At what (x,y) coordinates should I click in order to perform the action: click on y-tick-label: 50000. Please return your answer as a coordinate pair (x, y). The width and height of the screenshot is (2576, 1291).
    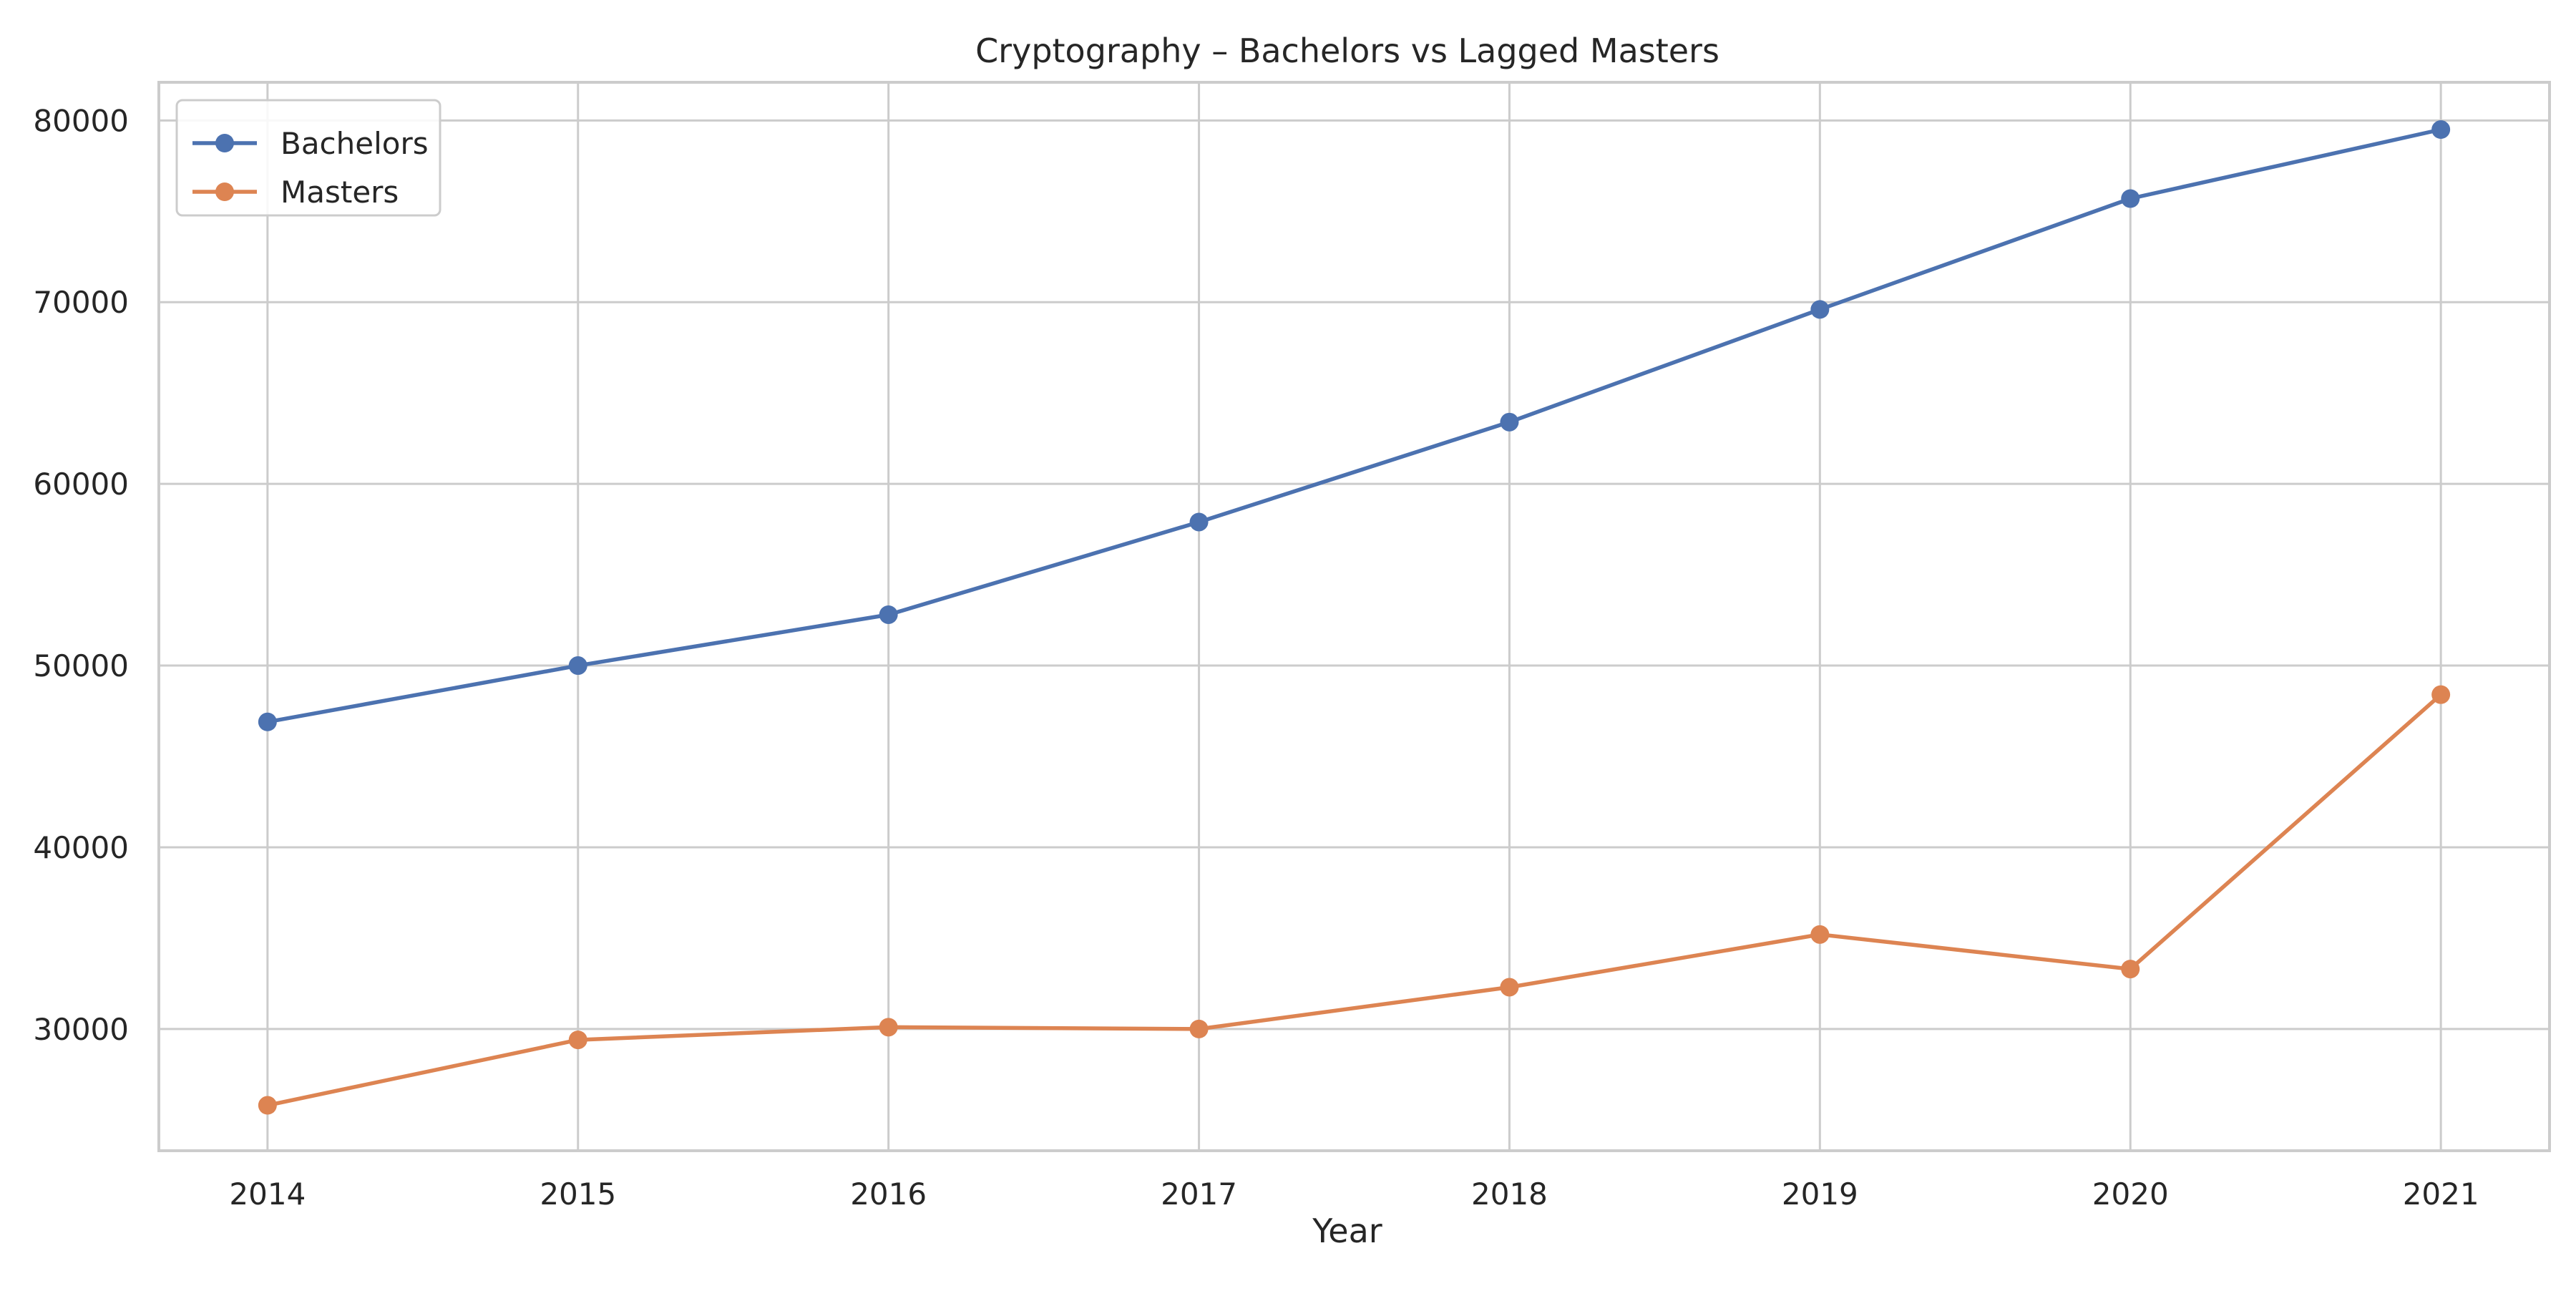
    Looking at the image, I should click on (81, 665).